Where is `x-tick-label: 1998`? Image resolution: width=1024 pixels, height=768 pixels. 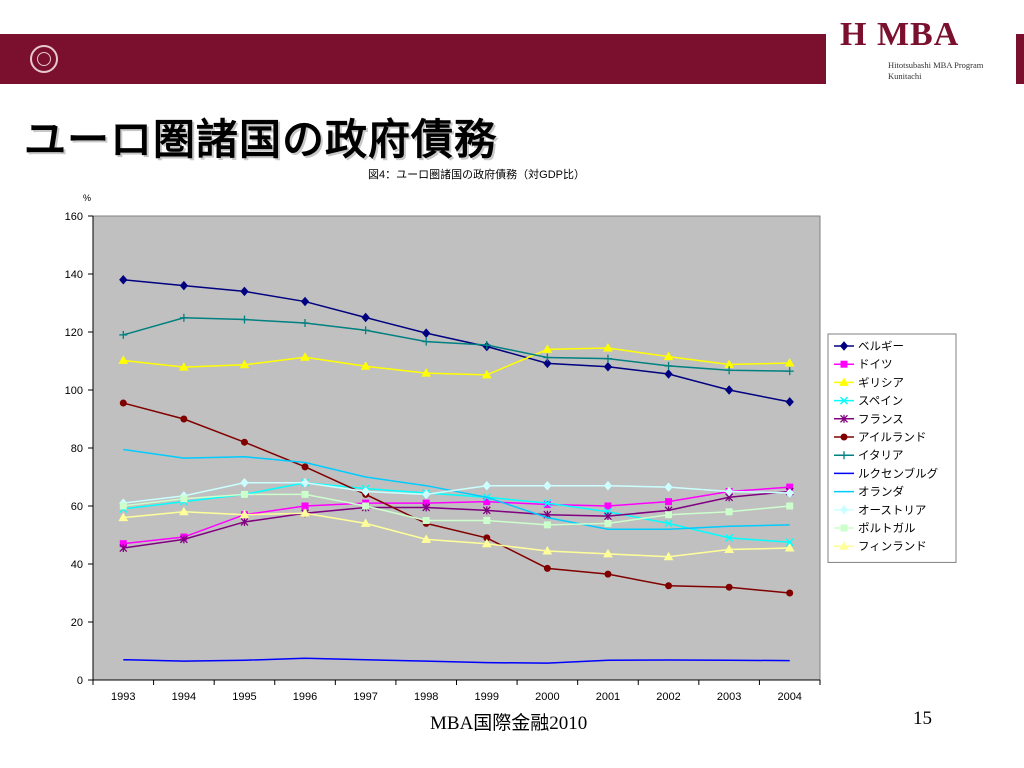
x-tick-label: 1998 is located at coordinates (426, 697).